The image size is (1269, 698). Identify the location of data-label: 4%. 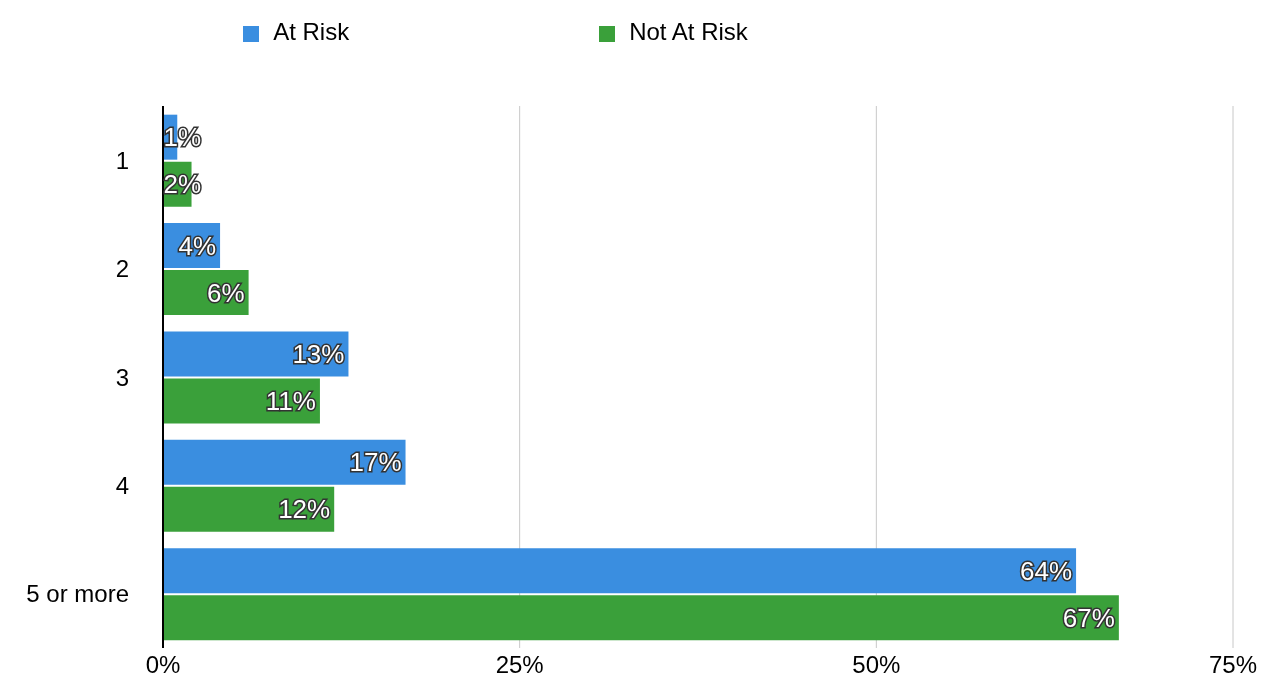
(197, 245).